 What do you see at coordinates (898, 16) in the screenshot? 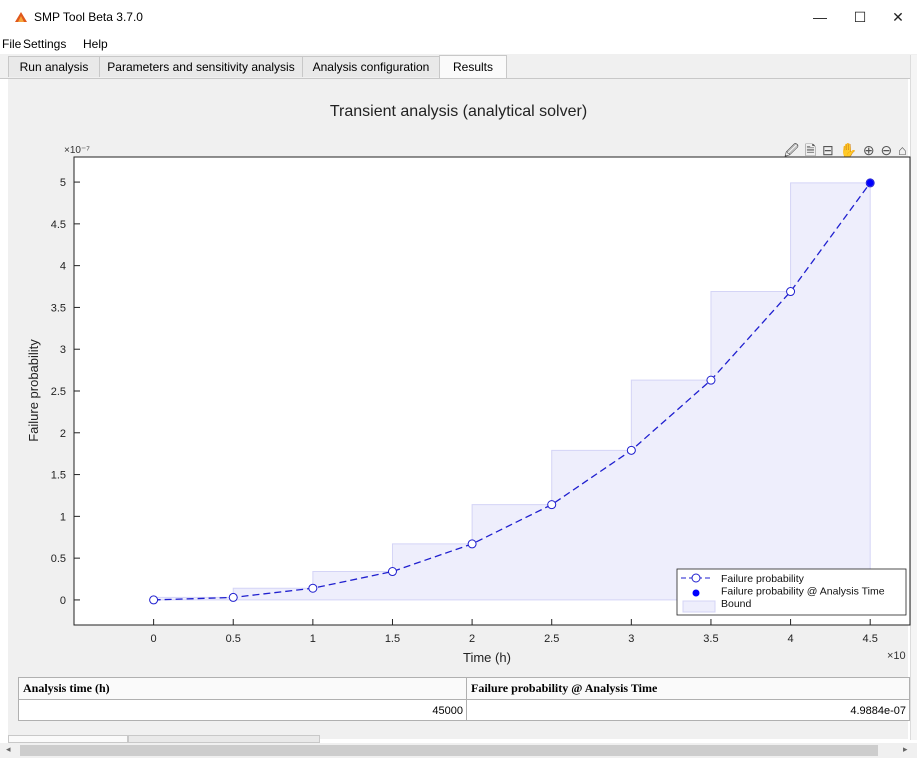
I see `close-button: ✕` at bounding box center [898, 16].